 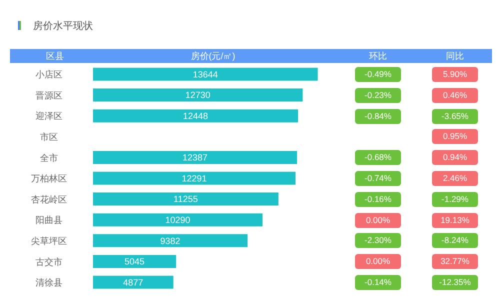 What do you see at coordinates (378, 95) in the screenshot?
I see `data-label: -0.23%` at bounding box center [378, 95].